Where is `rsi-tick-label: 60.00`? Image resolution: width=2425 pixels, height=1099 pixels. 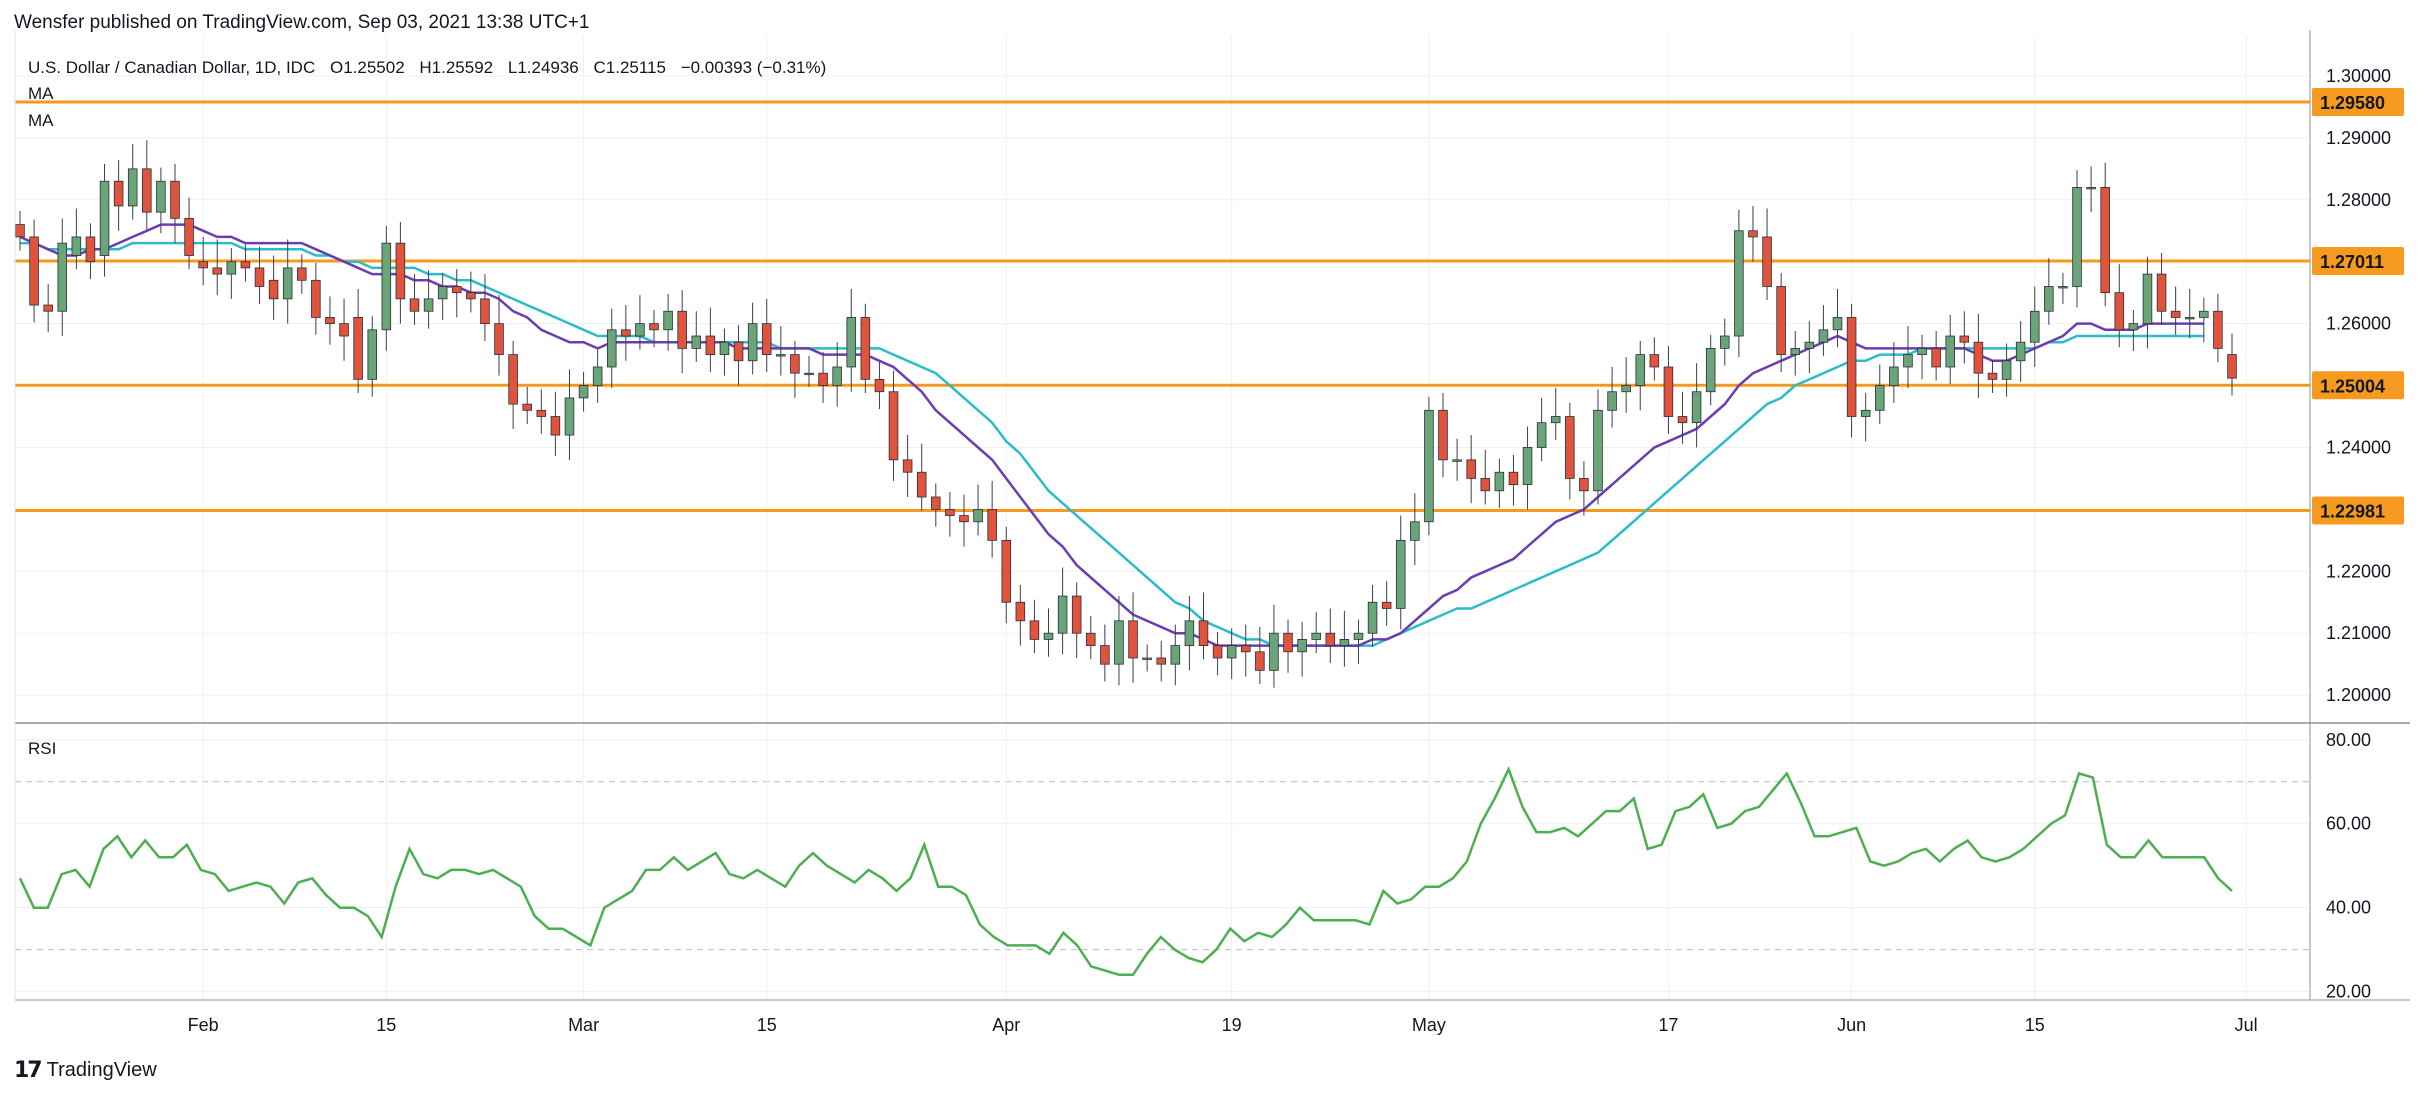
rsi-tick-label: 60.00 is located at coordinates (2348, 824).